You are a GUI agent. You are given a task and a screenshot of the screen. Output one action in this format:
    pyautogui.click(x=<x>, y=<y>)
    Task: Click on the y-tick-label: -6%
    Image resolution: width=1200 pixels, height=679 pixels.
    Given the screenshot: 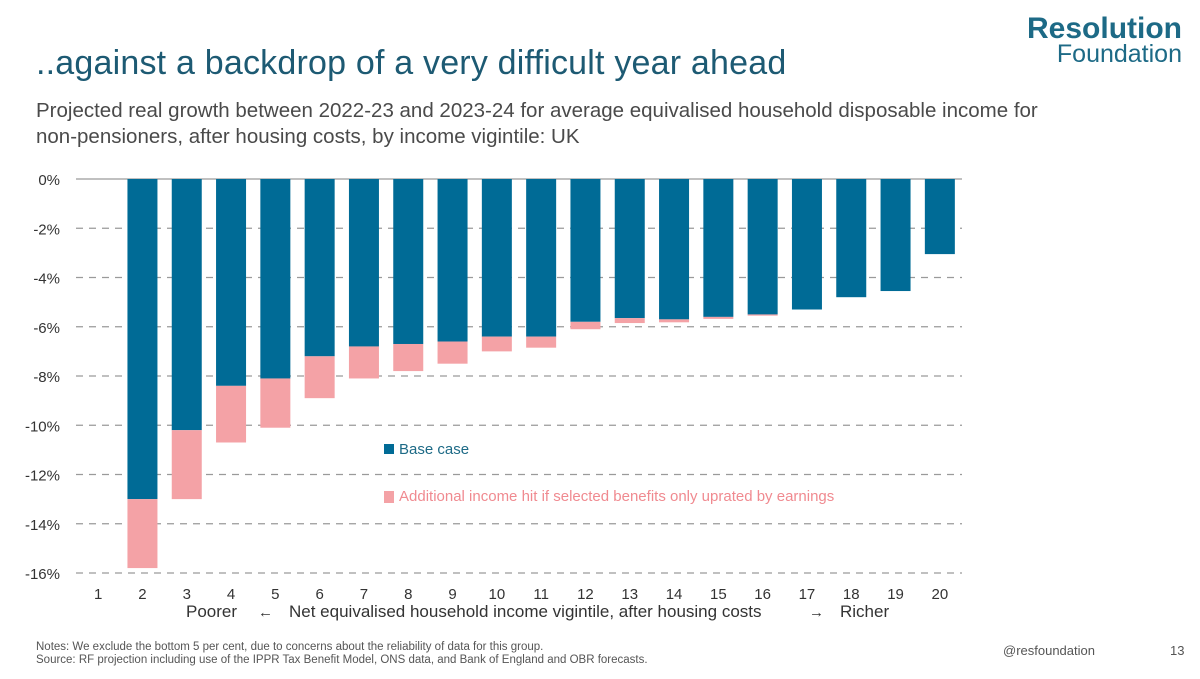 What is the action you would take?
    pyautogui.click(x=46, y=328)
    